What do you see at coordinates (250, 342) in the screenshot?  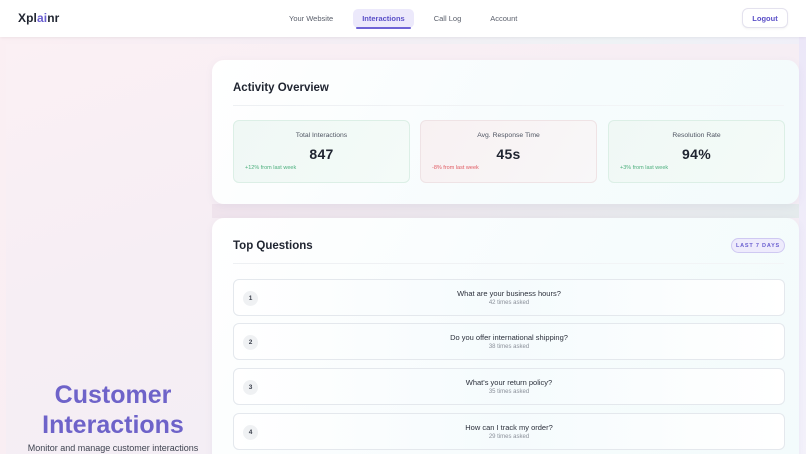 I see `question-rank: 2` at bounding box center [250, 342].